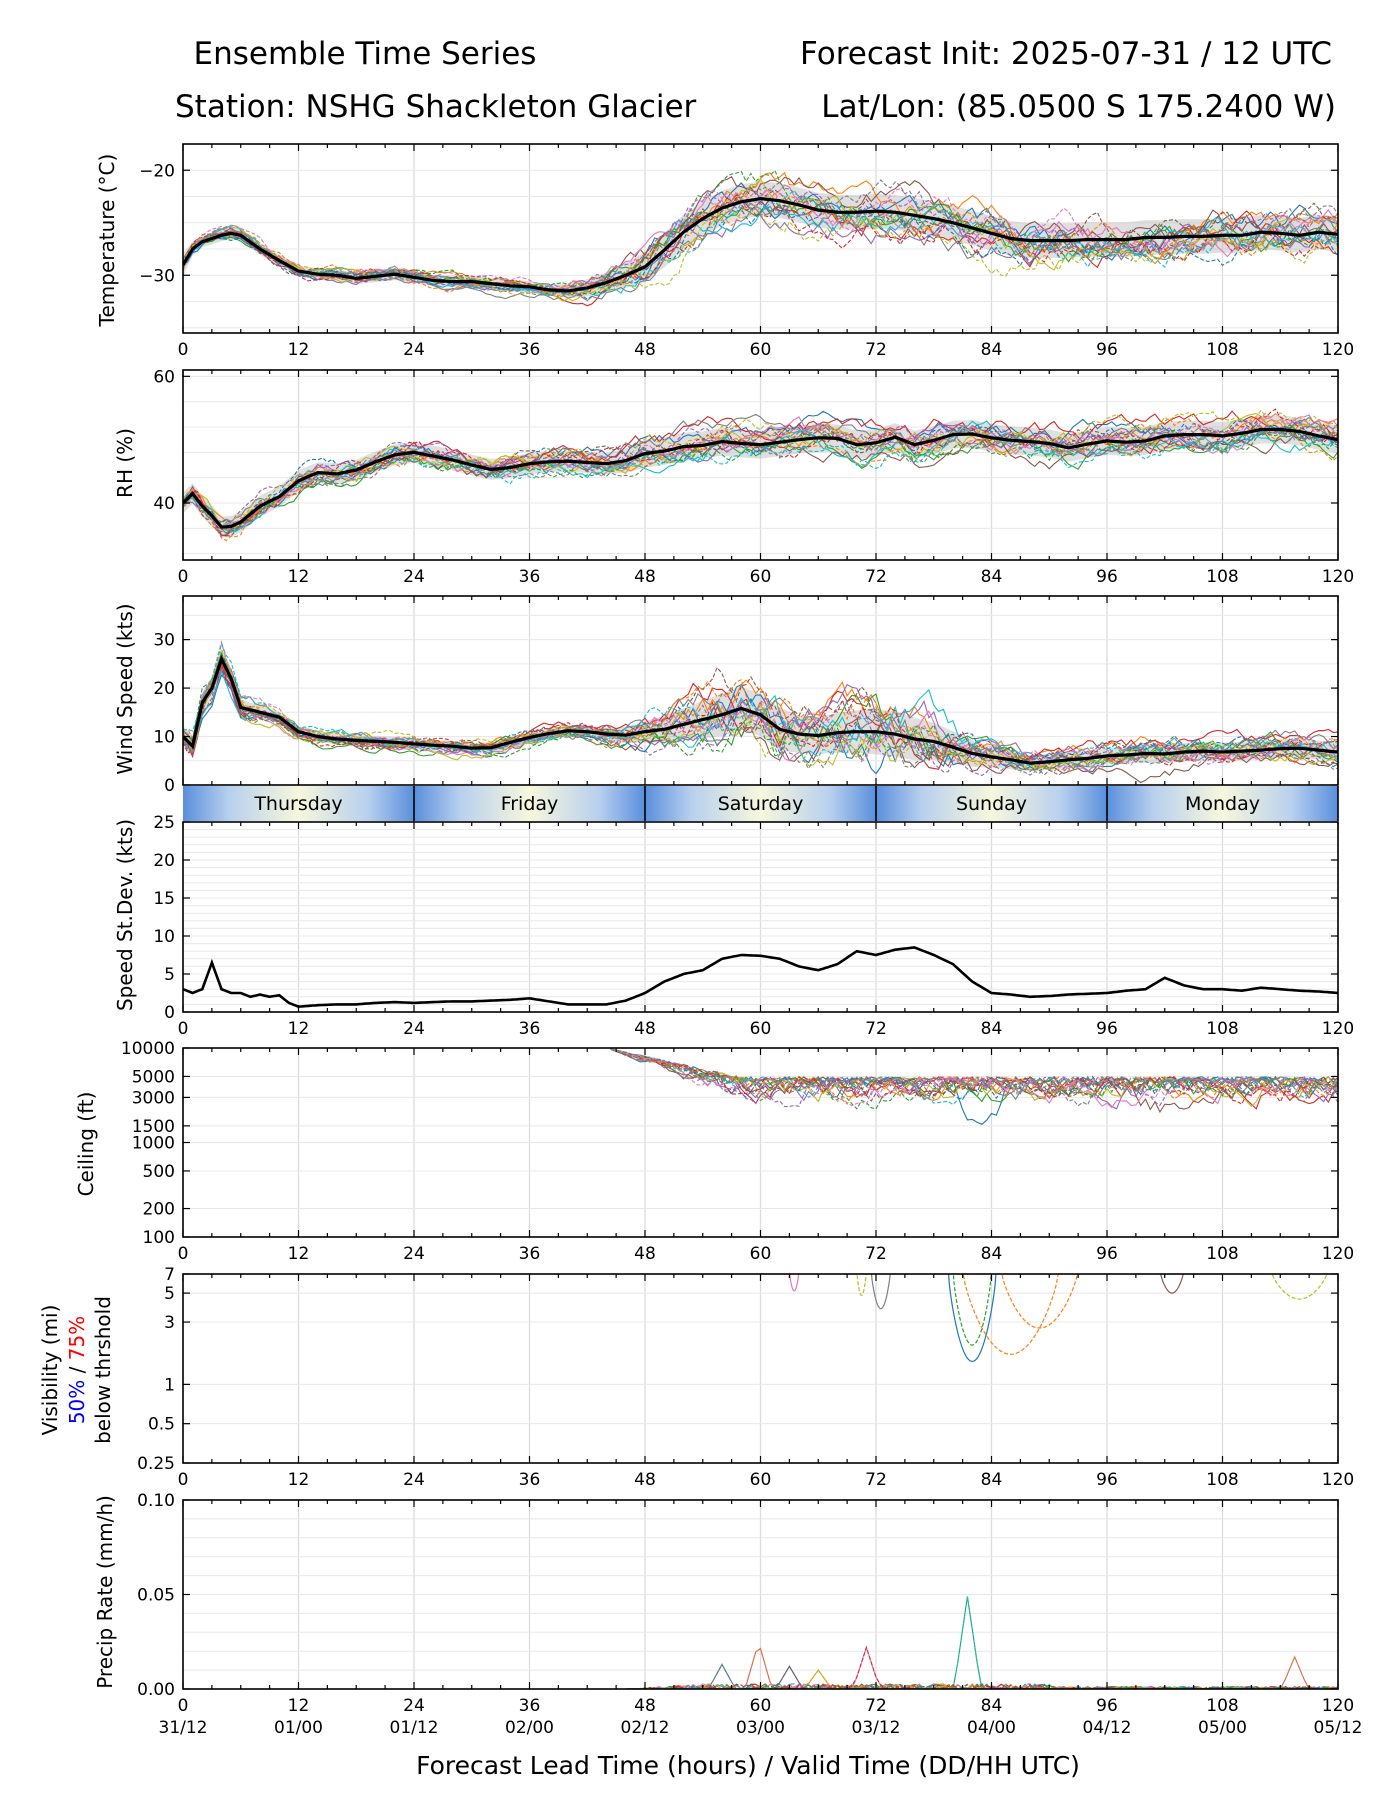 This screenshot has width=1400, height=1804. What do you see at coordinates (1107, 1480) in the screenshot?
I see `visibility-xtick-label: 96` at bounding box center [1107, 1480].